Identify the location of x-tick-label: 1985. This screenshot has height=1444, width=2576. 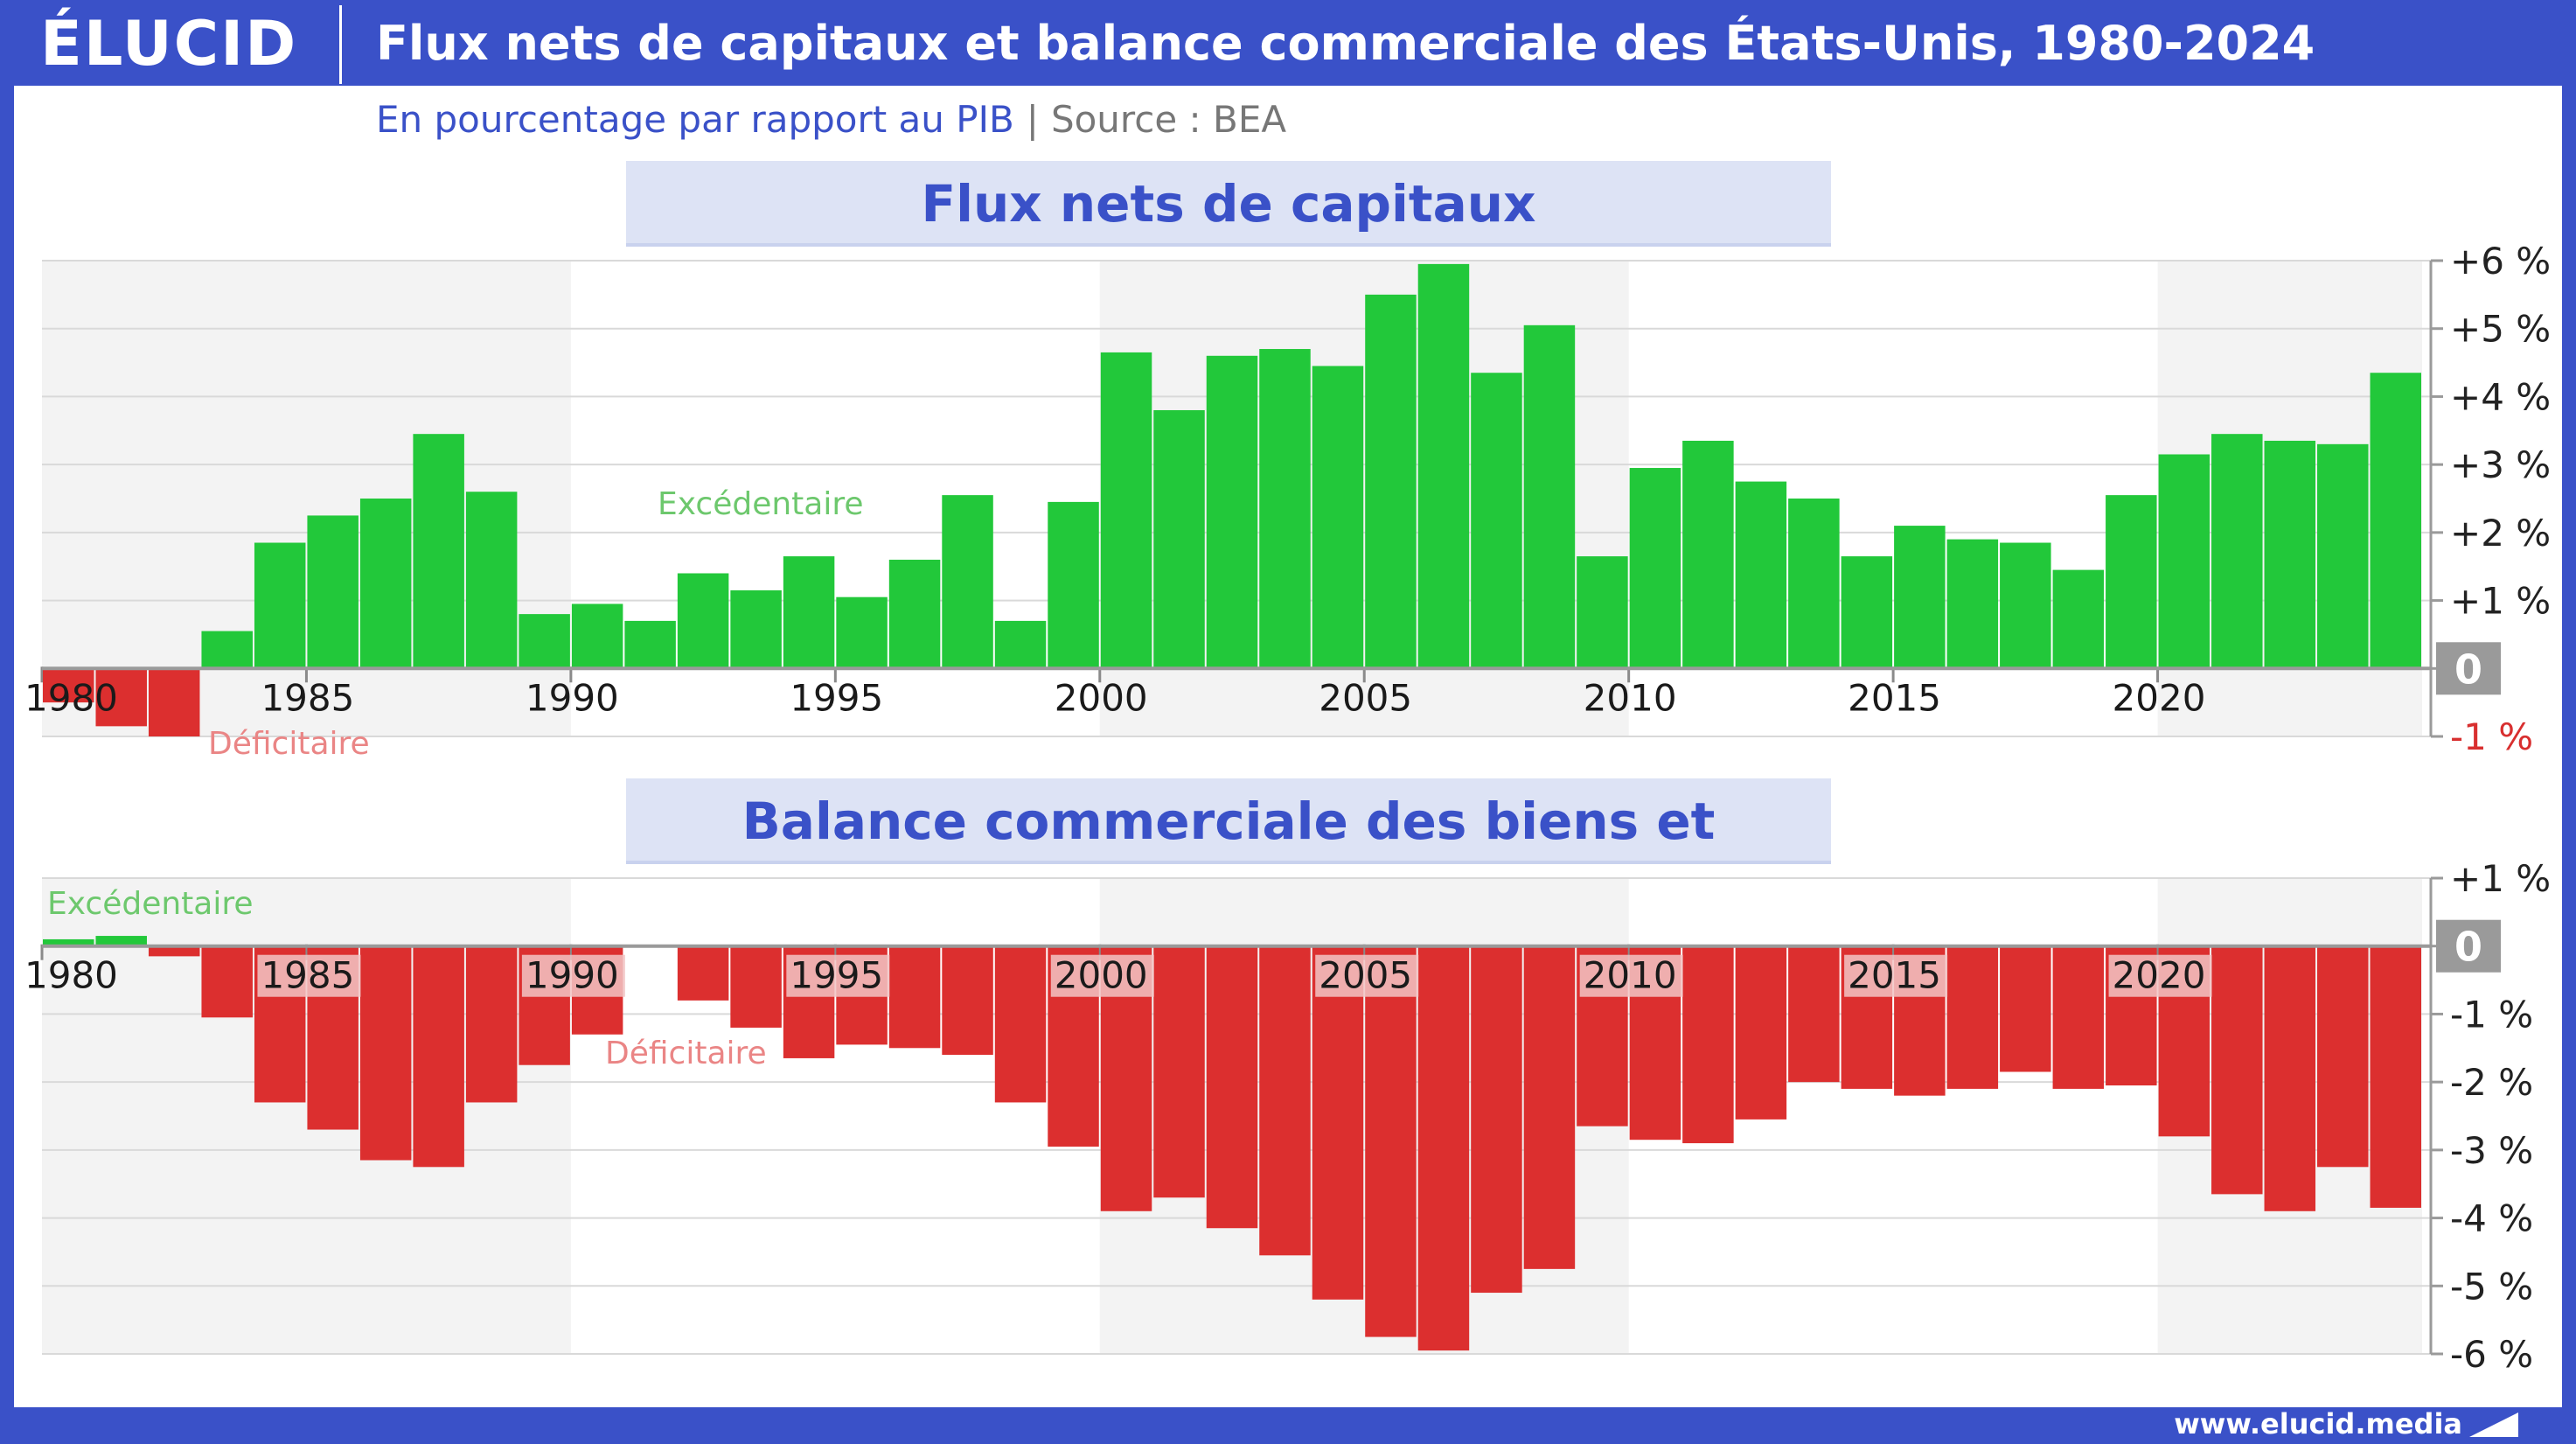
(307, 697).